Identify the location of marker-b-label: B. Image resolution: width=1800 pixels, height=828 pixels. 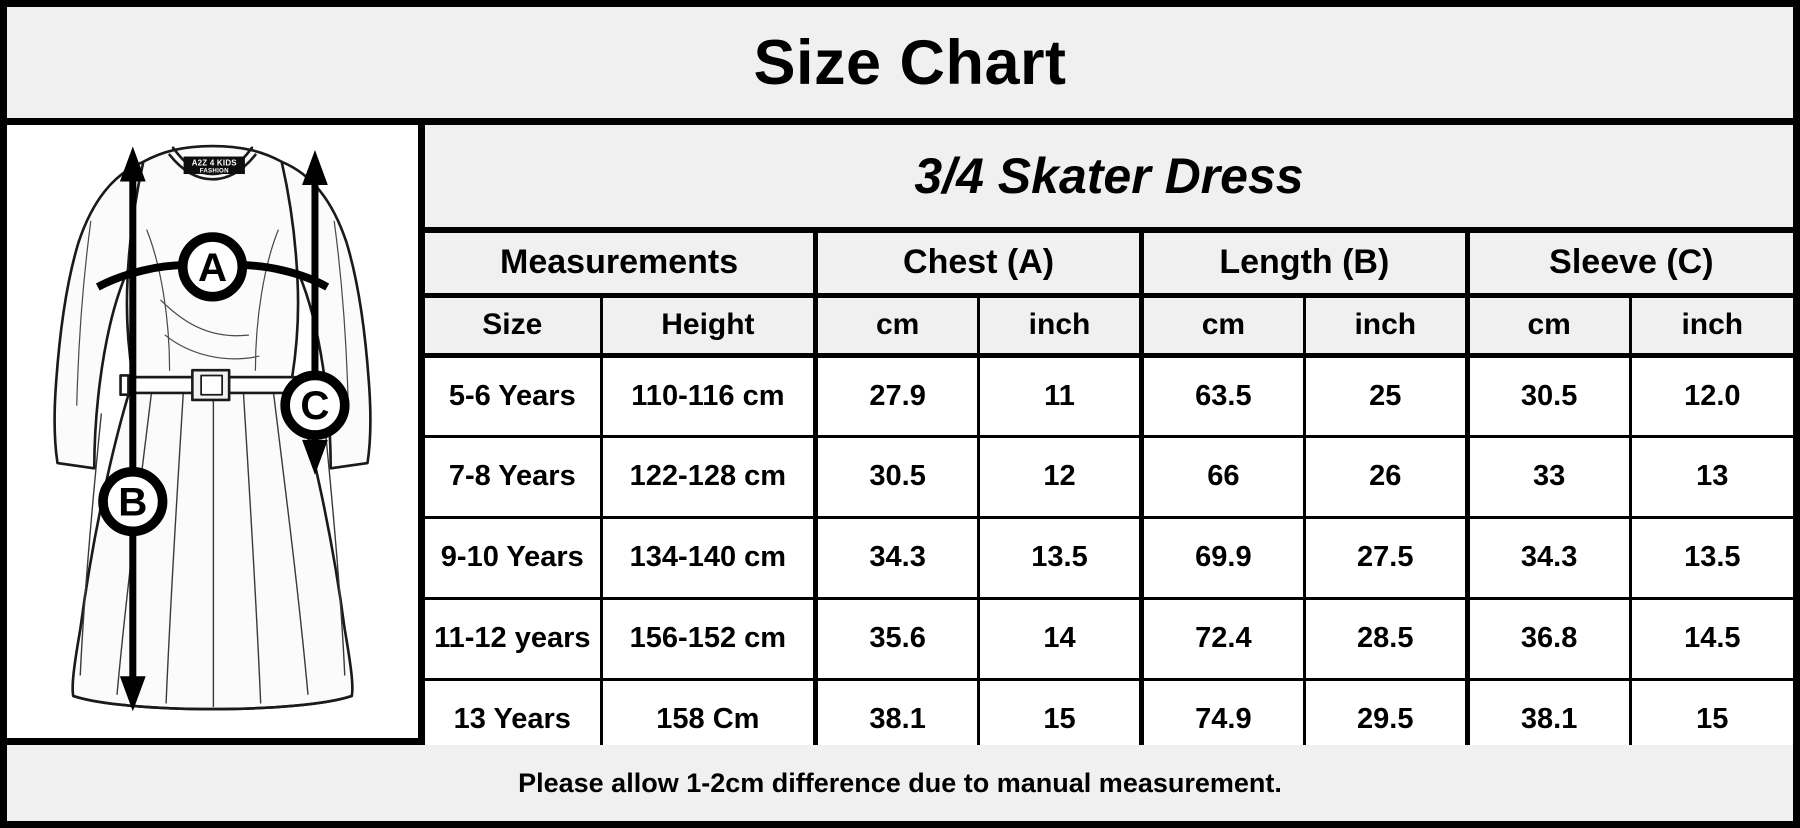
(132, 502).